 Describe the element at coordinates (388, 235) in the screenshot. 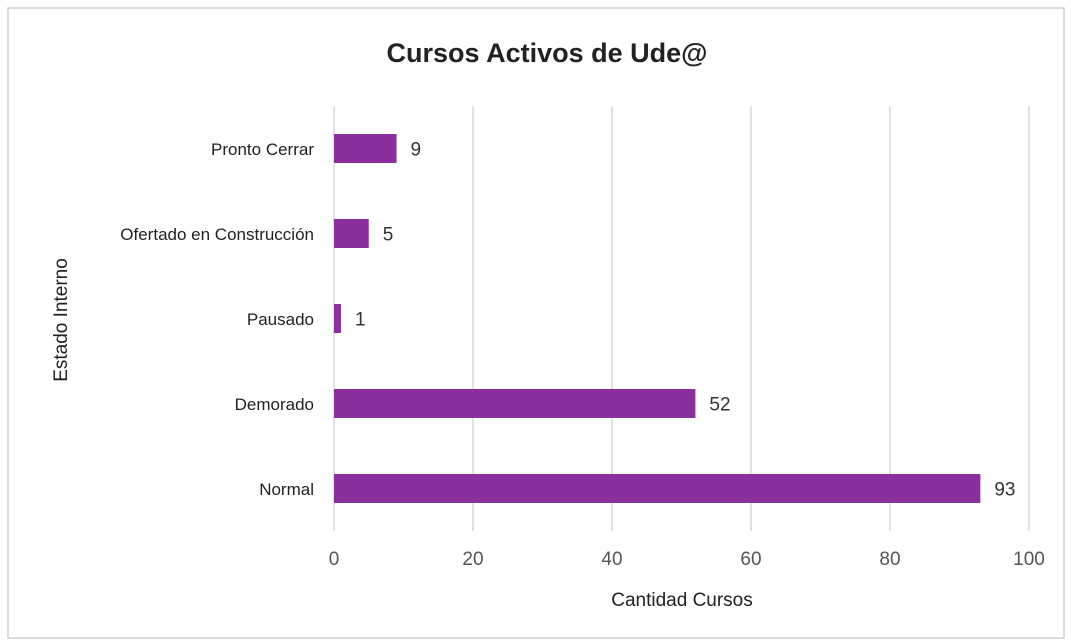

I see `data-label: 5` at that location.